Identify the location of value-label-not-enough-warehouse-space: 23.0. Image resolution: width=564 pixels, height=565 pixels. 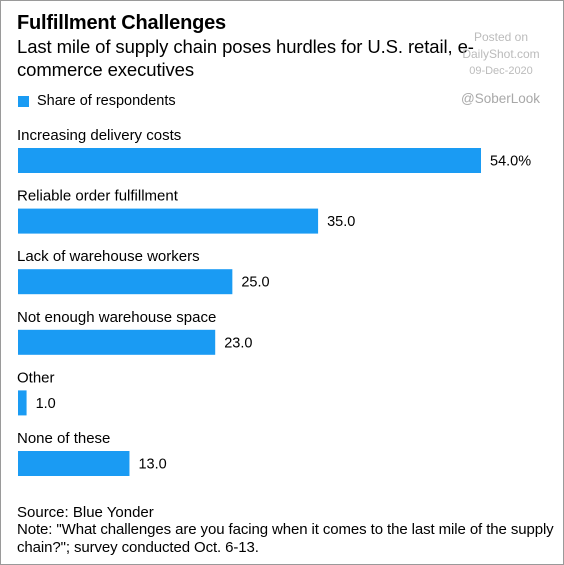
(238, 343).